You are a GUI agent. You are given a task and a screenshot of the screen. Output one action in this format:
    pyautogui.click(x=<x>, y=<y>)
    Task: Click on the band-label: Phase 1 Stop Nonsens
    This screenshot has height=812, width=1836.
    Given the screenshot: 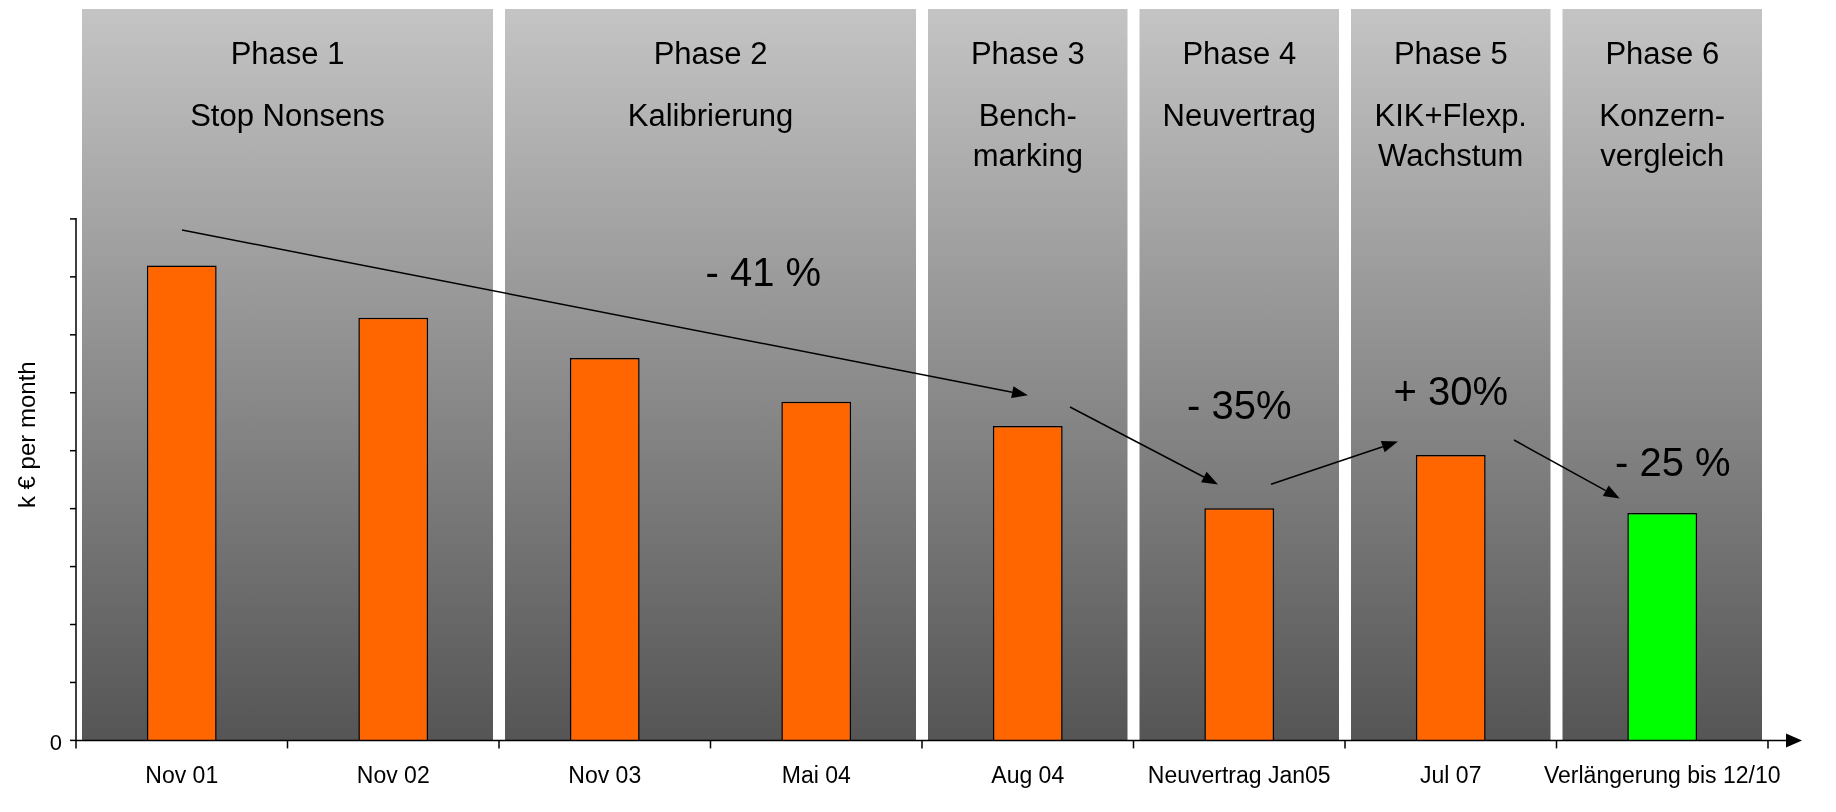 What is the action you would take?
    pyautogui.click(x=287, y=84)
    